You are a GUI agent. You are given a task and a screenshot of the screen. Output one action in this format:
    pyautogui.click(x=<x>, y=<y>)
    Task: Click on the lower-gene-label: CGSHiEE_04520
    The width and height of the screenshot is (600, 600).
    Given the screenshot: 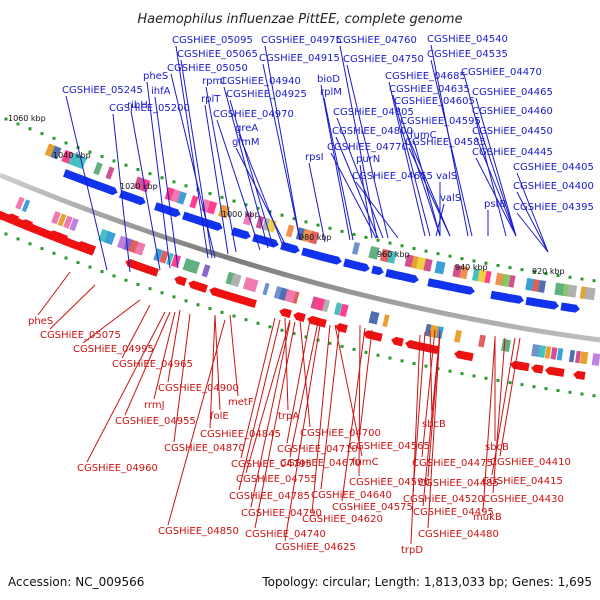 What is the action you would take?
    pyautogui.click(x=443, y=499)
    